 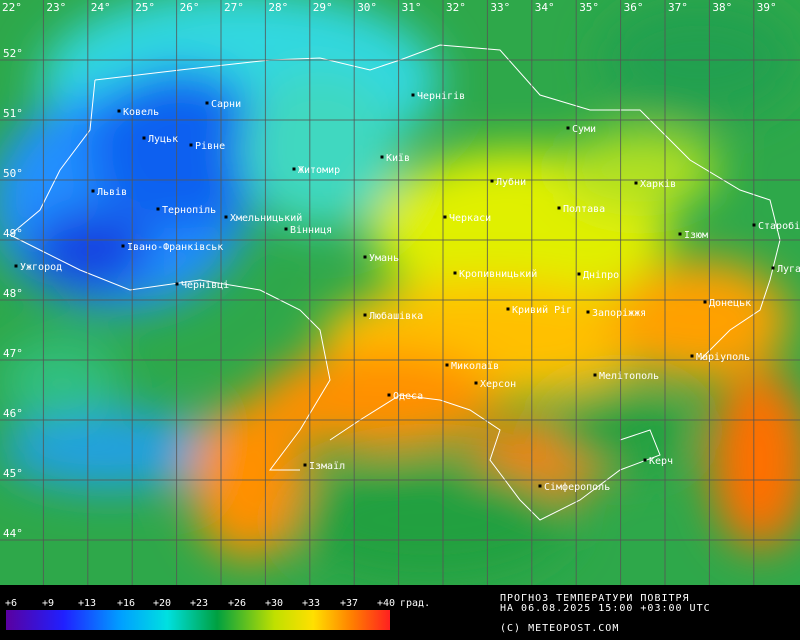 I want to click on lon-label: 25°, so click(x=145, y=7).